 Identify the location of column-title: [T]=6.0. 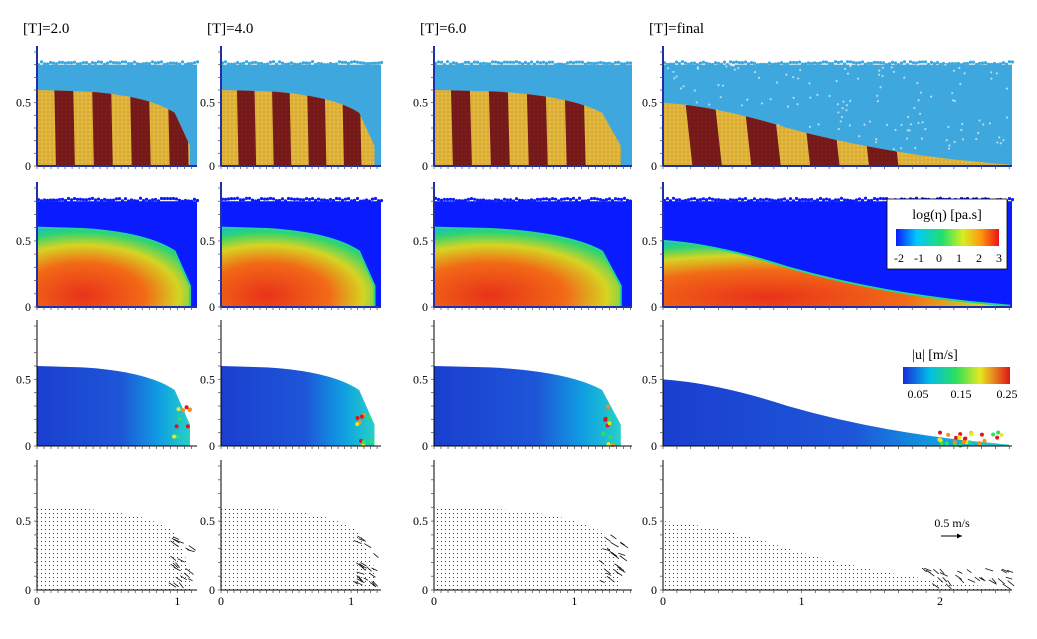
(443, 29).